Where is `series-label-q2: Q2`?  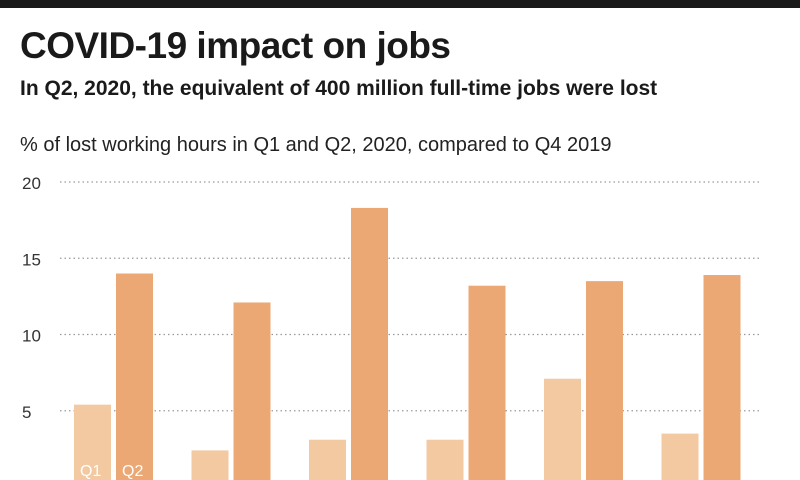 series-label-q2: Q2 is located at coordinates (132, 471).